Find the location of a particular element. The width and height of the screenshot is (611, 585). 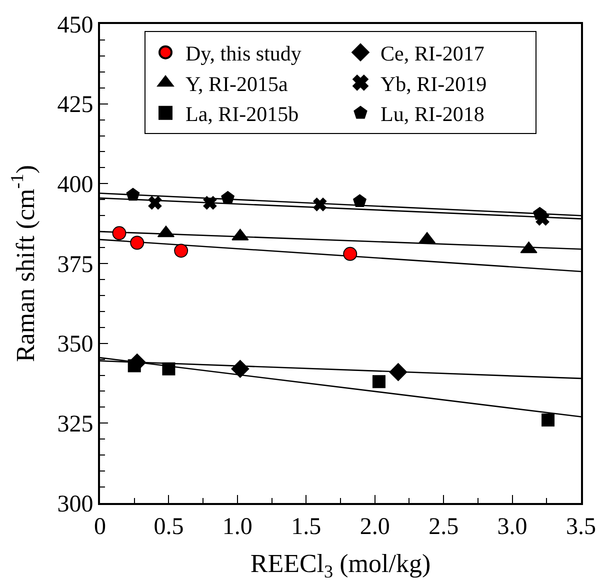

x-tick-label: 0 is located at coordinates (100, 527).